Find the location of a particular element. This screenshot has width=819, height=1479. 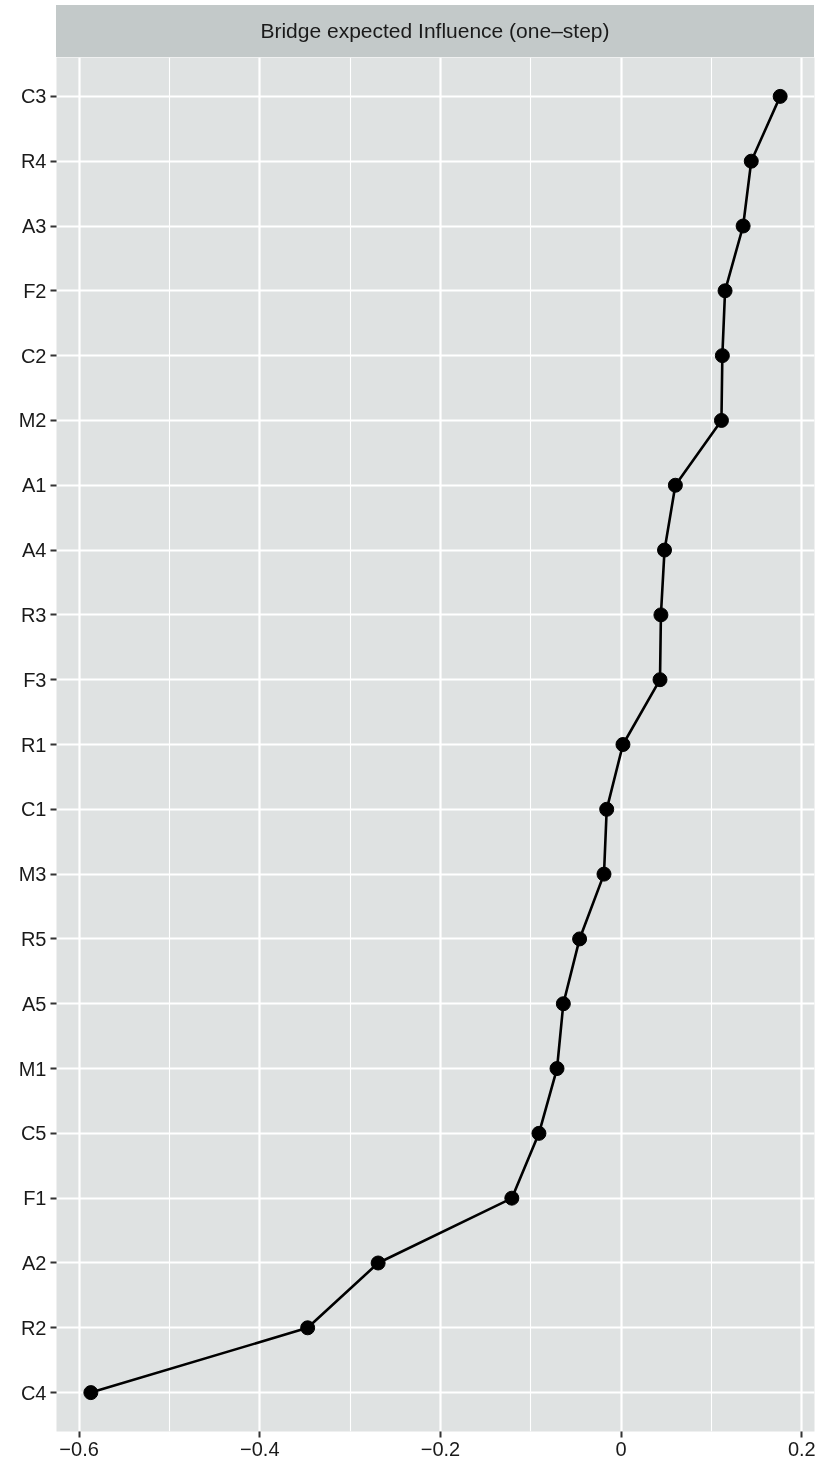

y-tick-label: C1 is located at coordinates (33, 809).